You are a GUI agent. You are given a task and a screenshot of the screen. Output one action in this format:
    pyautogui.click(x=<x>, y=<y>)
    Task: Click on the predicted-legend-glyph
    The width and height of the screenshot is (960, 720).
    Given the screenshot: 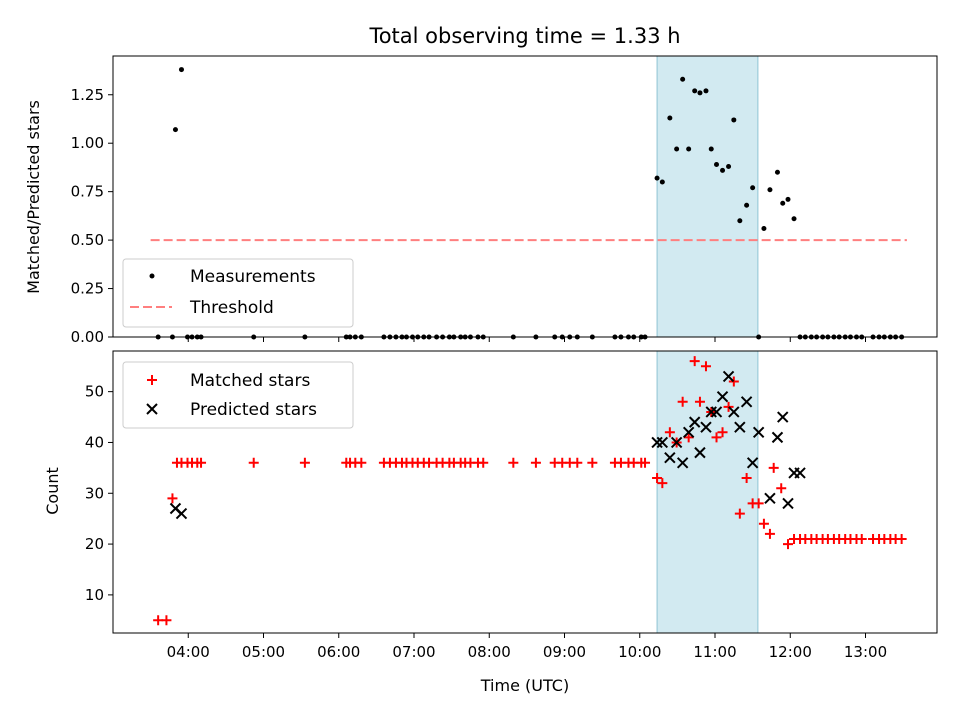 What is the action you would take?
    pyautogui.click(x=152, y=409)
    